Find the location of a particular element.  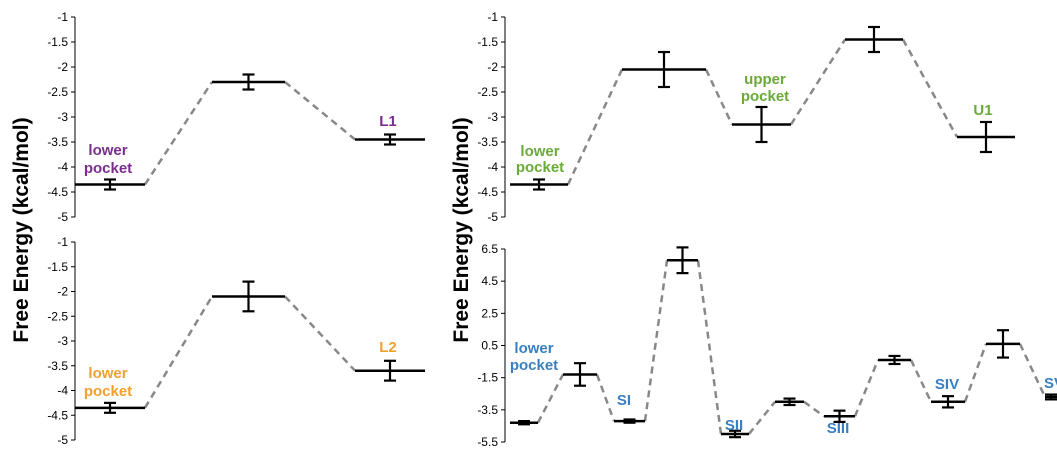

state-annotation: SI is located at coordinates (624, 400).